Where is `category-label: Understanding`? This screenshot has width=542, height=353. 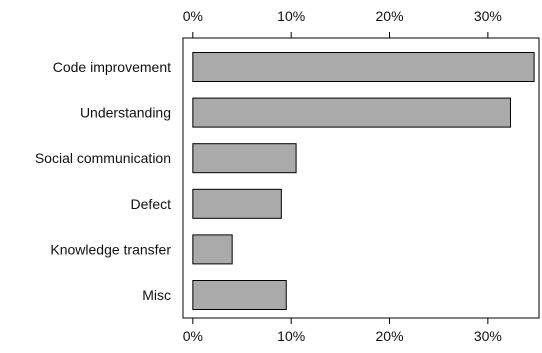 category-label: Understanding is located at coordinates (125, 113).